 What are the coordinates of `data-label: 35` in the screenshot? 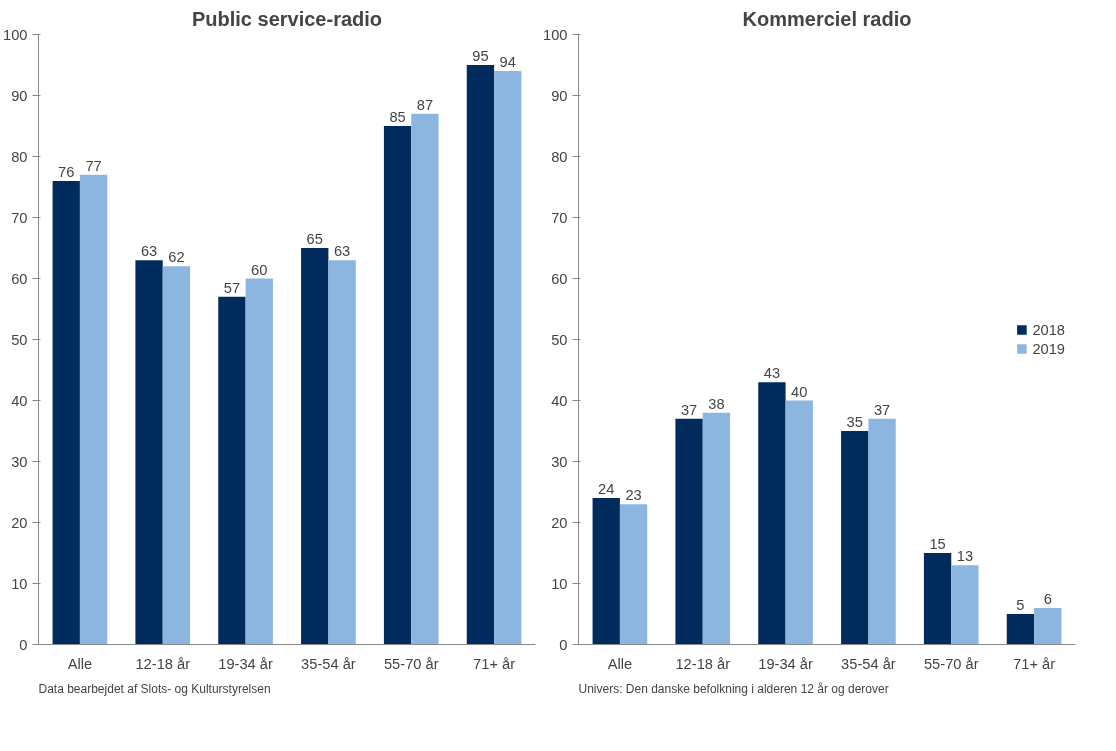 It's located at (854, 422).